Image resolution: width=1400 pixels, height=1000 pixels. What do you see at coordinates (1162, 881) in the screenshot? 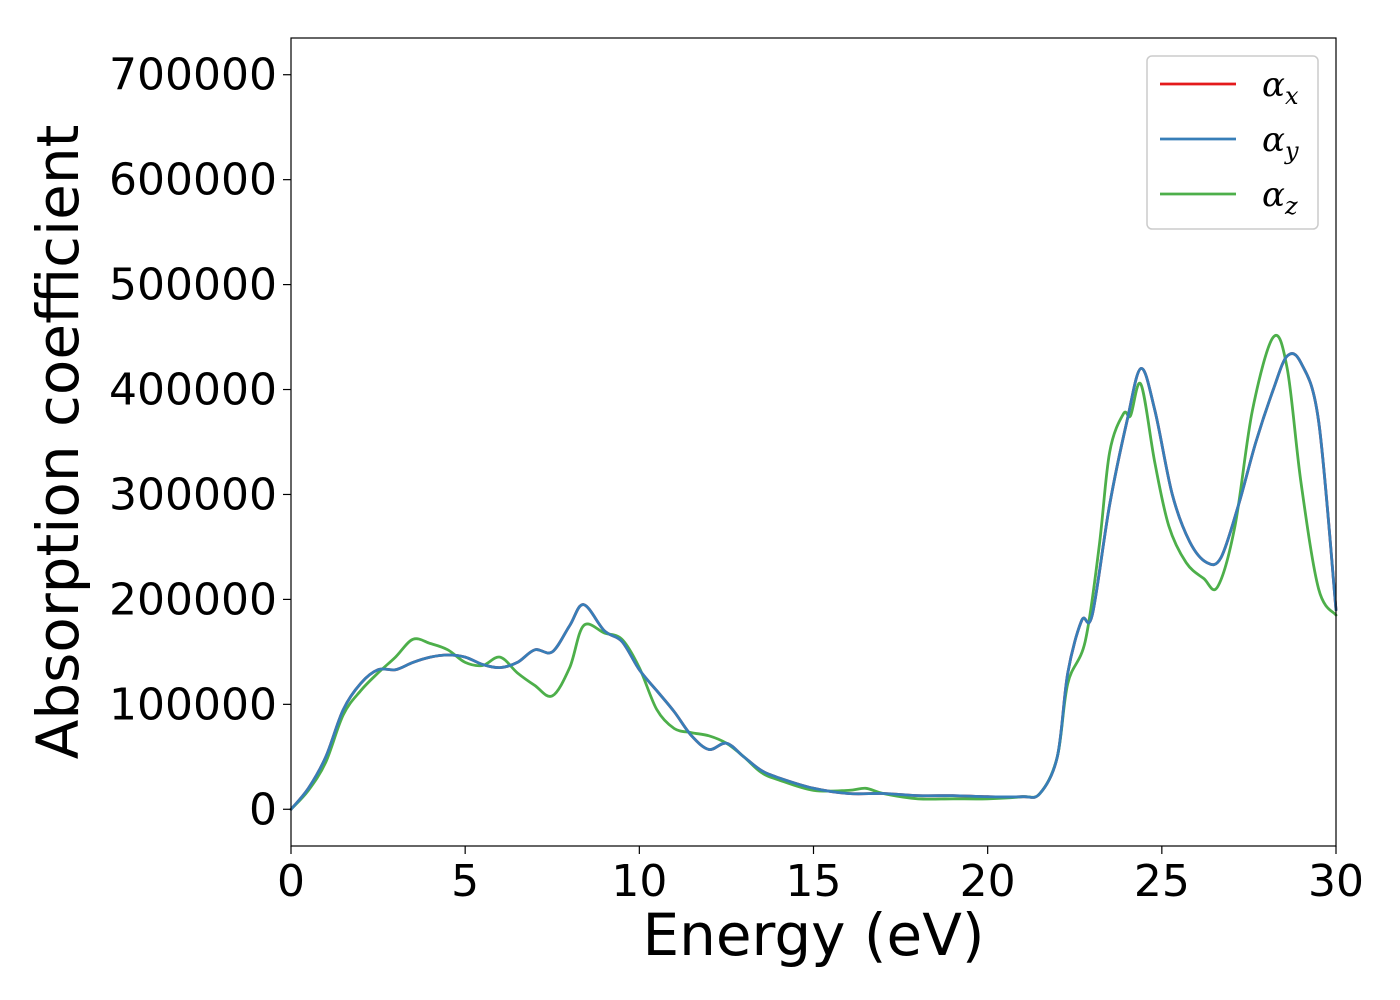
I see `x-tick-label: 25` at bounding box center [1162, 881].